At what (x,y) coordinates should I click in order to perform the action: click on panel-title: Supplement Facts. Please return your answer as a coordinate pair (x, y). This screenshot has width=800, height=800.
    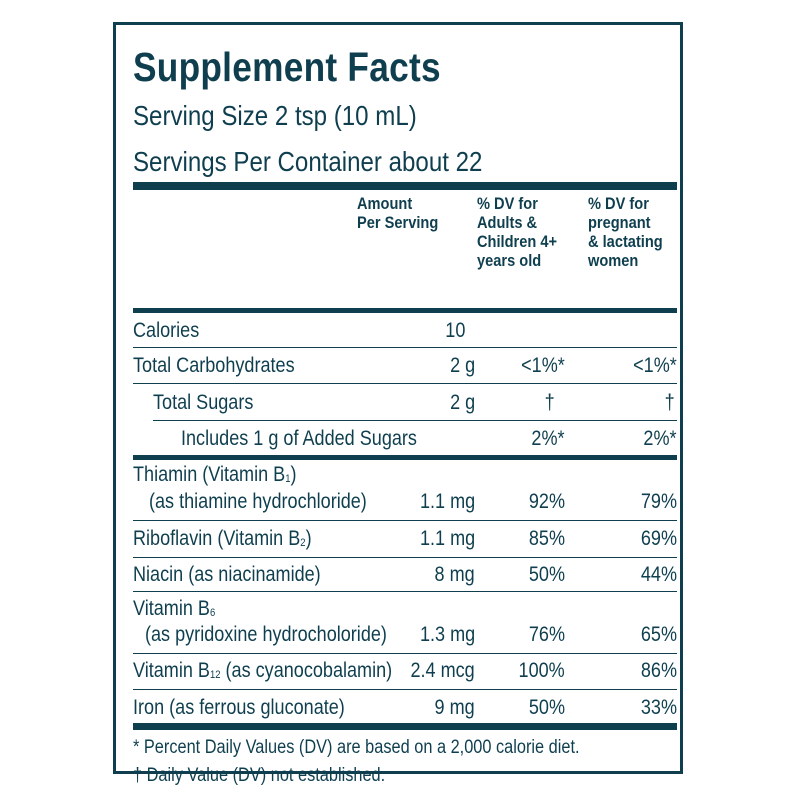
    Looking at the image, I should click on (287, 67).